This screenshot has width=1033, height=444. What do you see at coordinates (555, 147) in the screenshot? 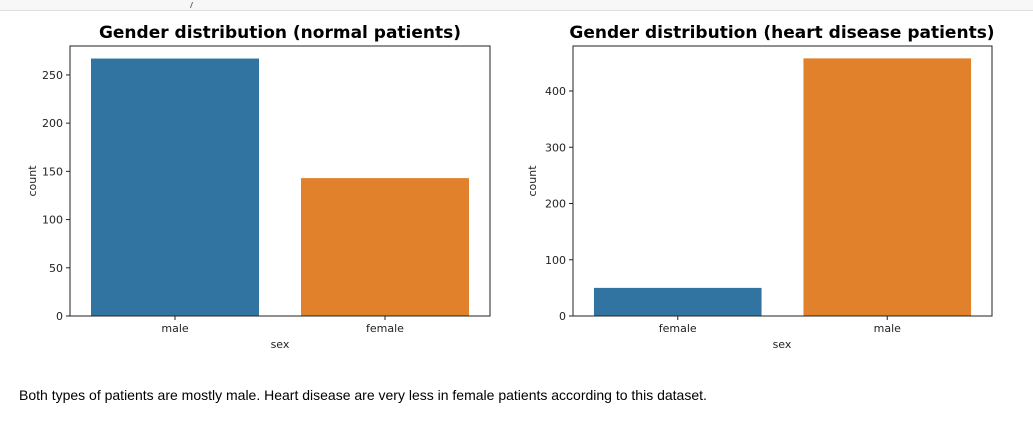
I see `y-tick-label: 300` at bounding box center [555, 147].